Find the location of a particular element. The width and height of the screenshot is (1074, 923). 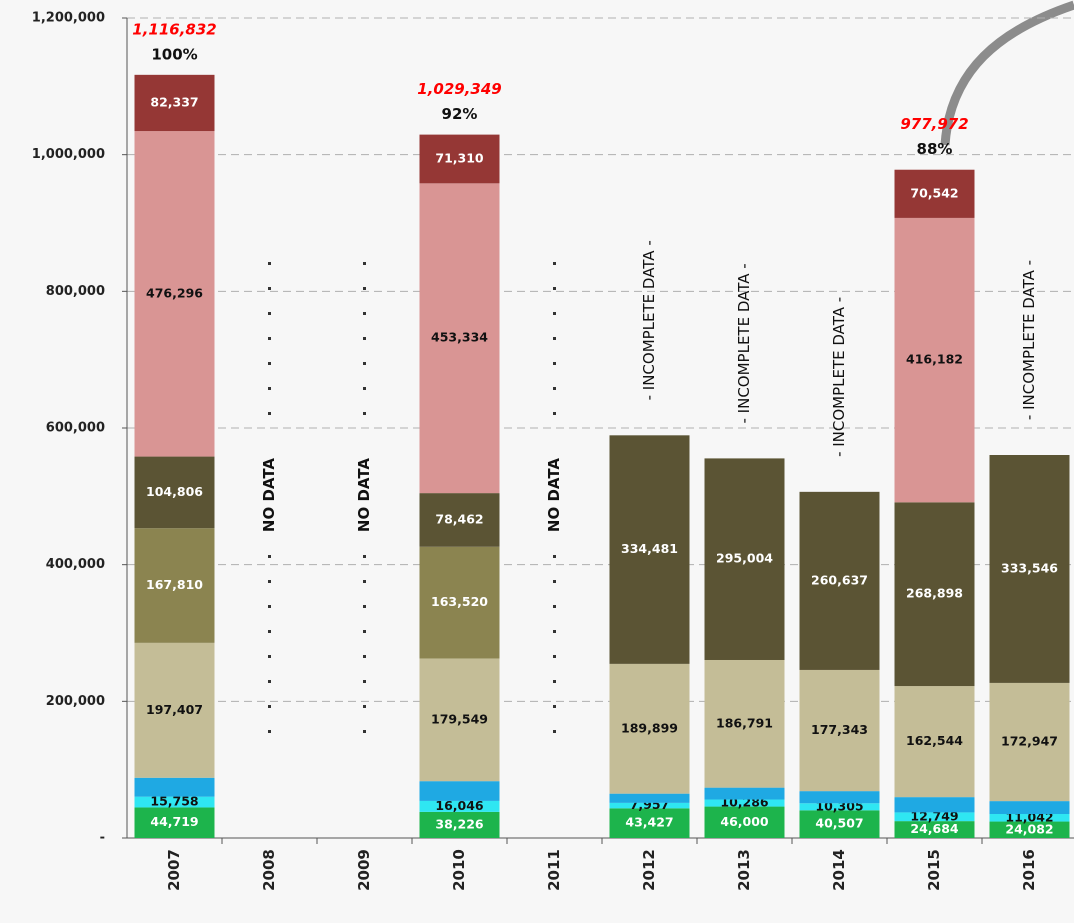

share-label: 88% is located at coordinates (935, 149).